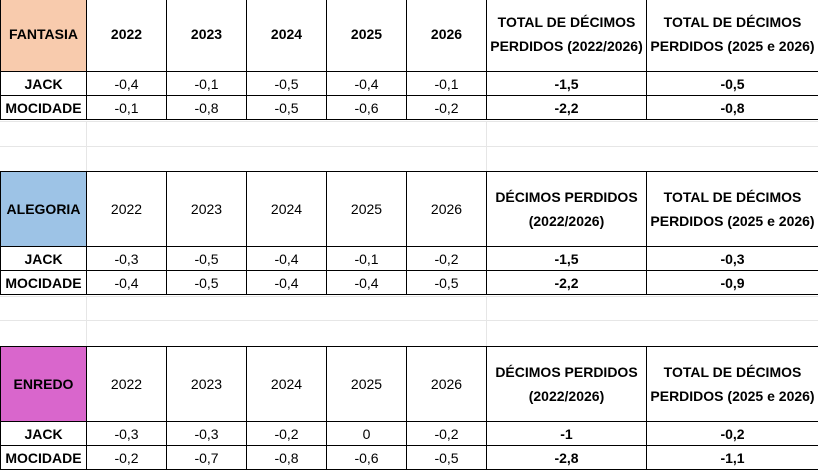 The image size is (818, 470). I want to click on total-2025-2026-cell: -0,2, so click(732, 433).